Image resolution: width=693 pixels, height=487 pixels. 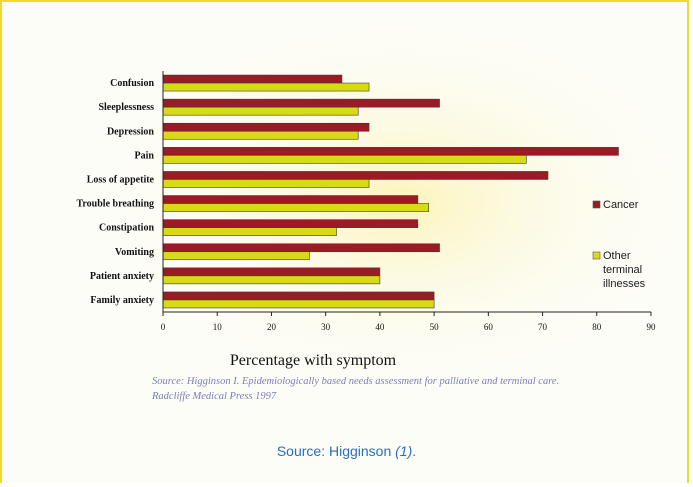 What do you see at coordinates (126, 107) in the screenshot?
I see `category-label-1: Sleeplessness` at bounding box center [126, 107].